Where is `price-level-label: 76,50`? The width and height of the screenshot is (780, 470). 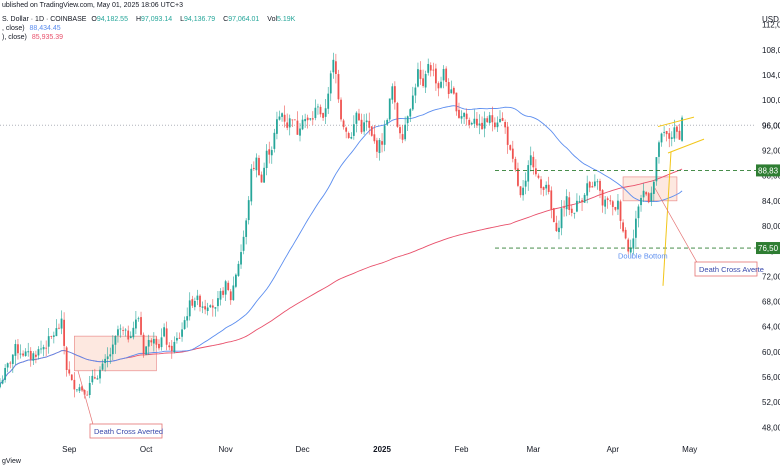 price-level-label: 76,50 is located at coordinates (768, 248).